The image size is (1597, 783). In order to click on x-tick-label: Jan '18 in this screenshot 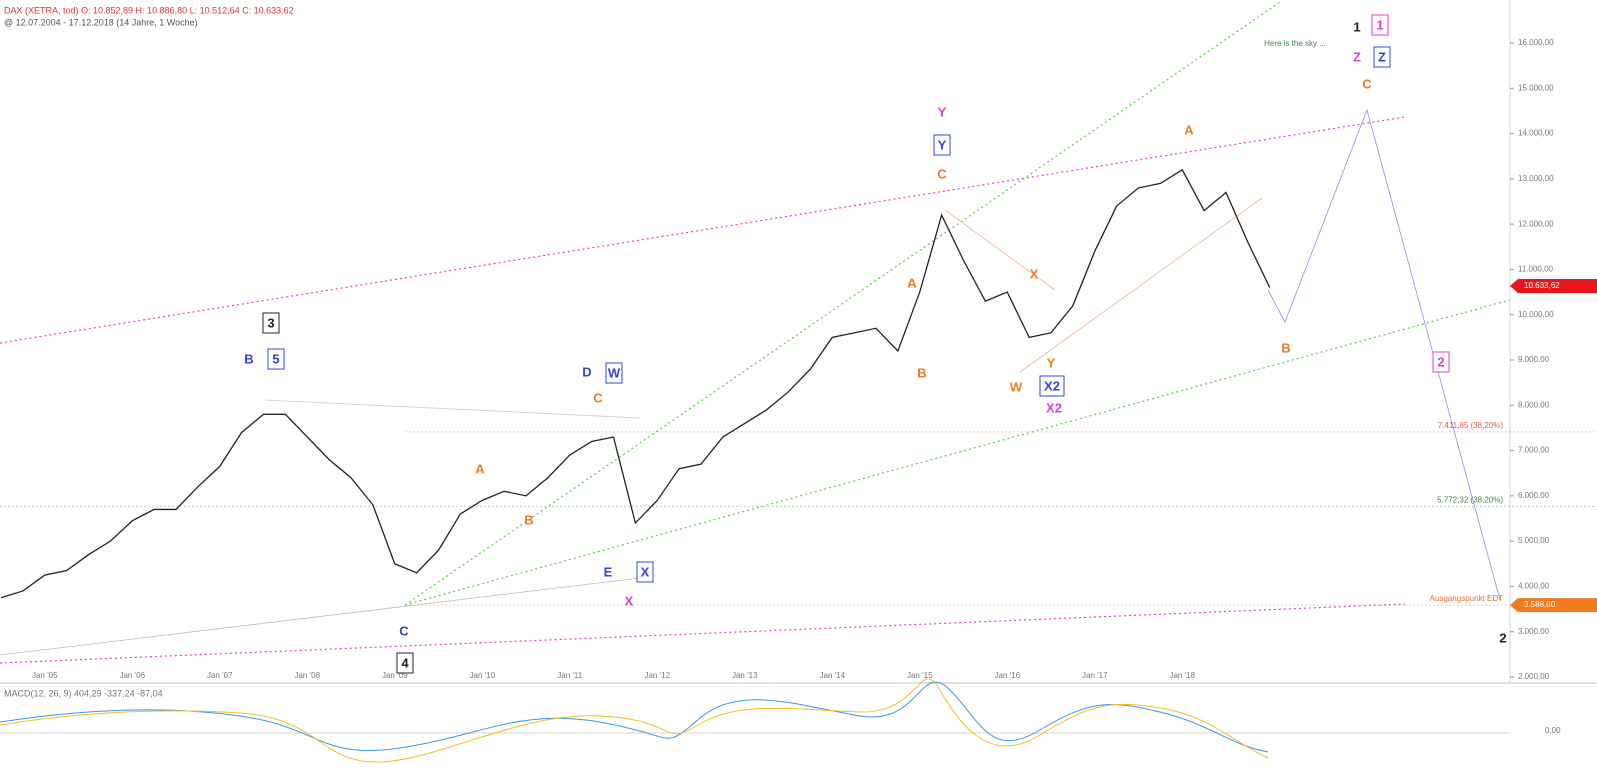, I will do `click(1182, 675)`.